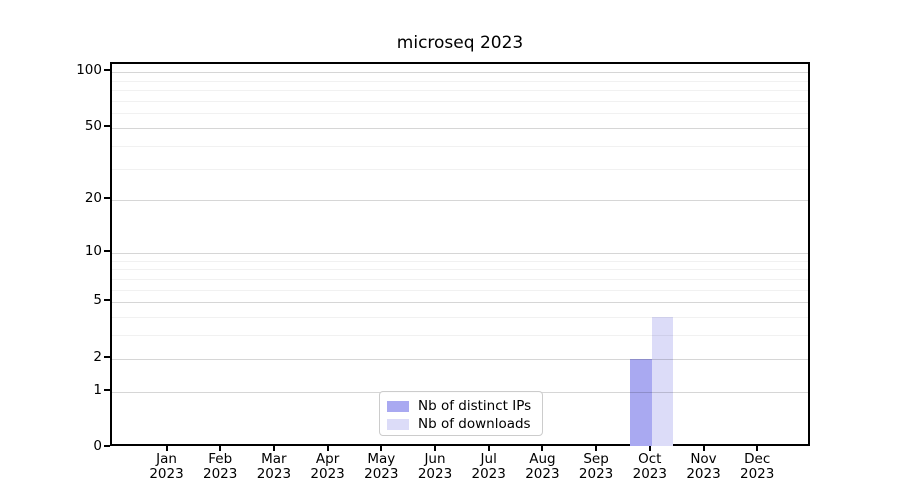  What do you see at coordinates (274, 466) in the screenshot?
I see `x-tick-label: Mar 2023` at bounding box center [274, 466].